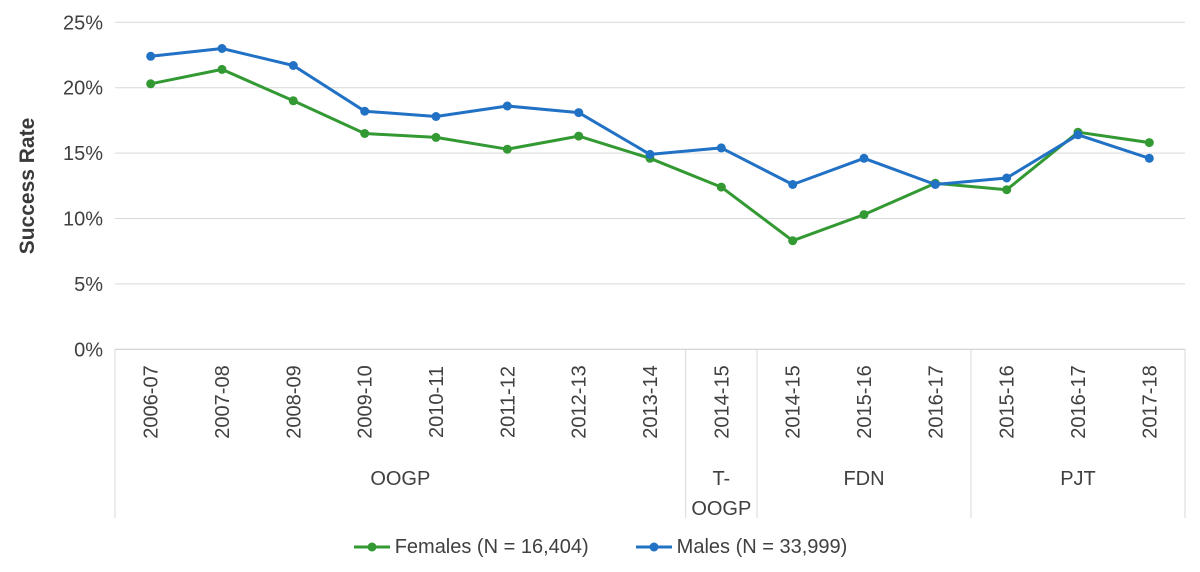 Image resolution: width=1200 pixels, height=572 pixels. I want to click on y-tick-label: 15%, so click(83, 154).